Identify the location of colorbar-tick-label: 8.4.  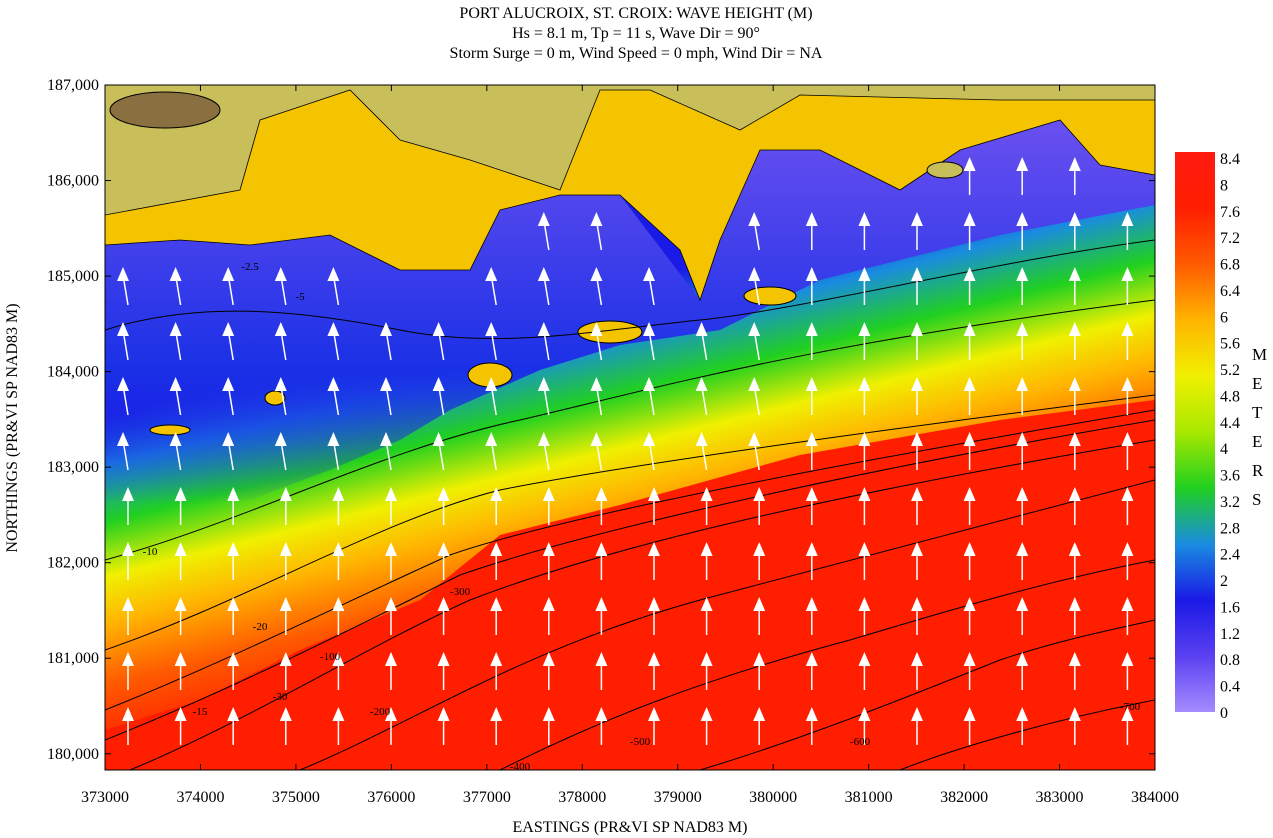
(1230, 159).